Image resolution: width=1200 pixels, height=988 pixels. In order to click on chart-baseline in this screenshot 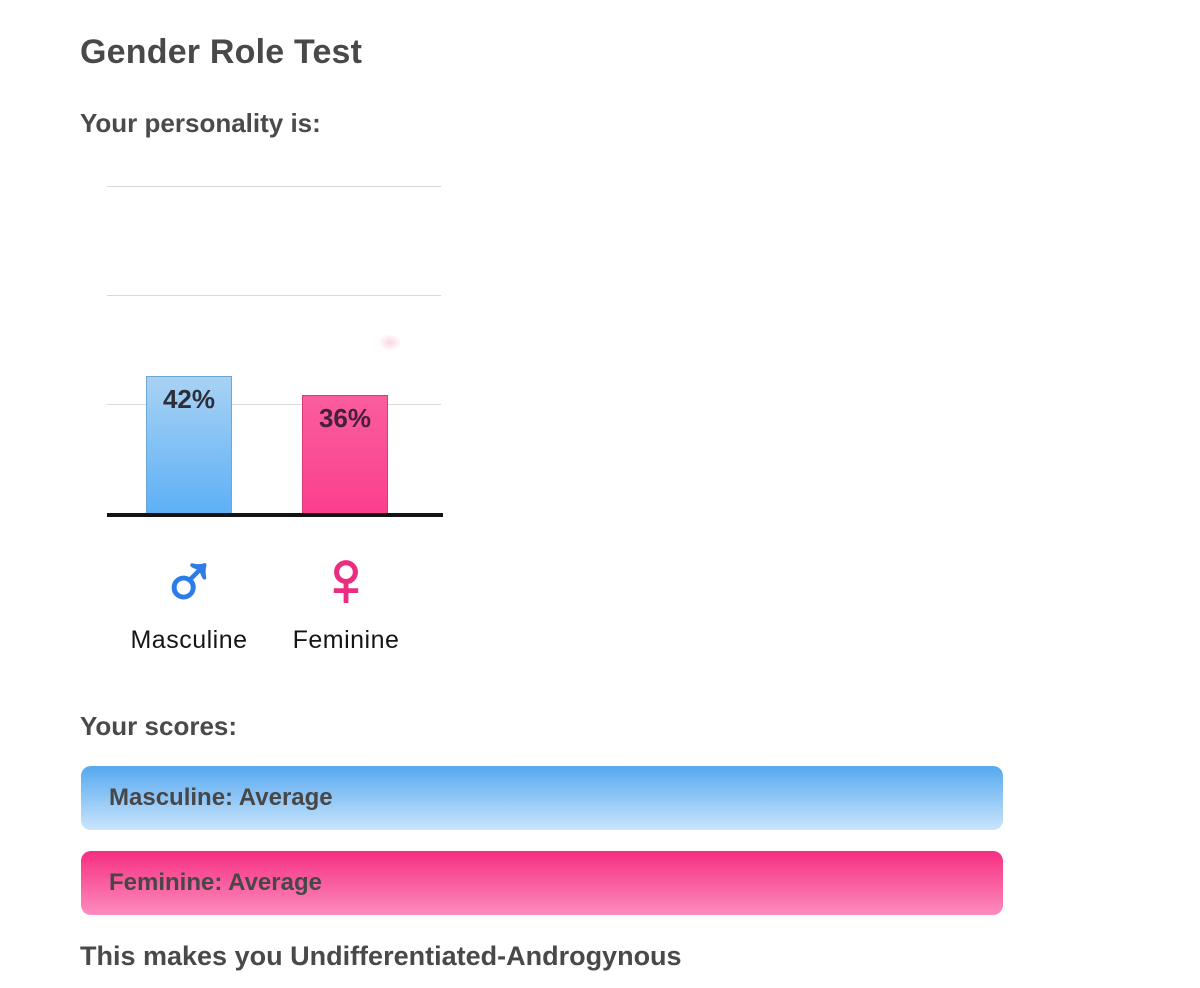, I will do `click(275, 515)`.